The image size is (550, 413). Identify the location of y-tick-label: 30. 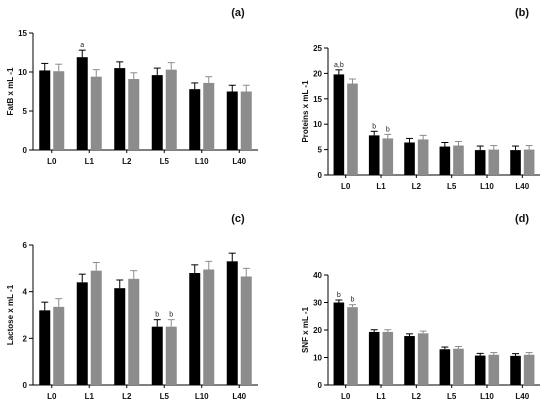
(317, 303).